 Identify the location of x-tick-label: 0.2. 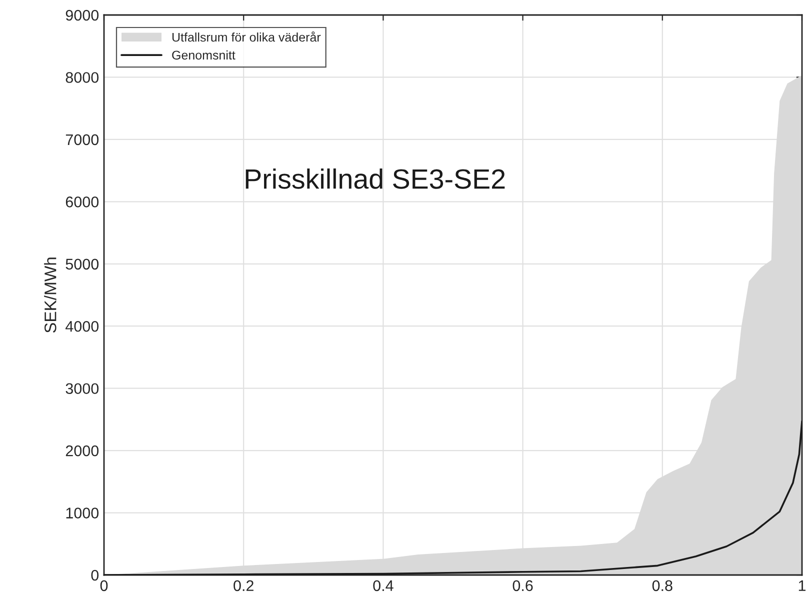
(244, 586).